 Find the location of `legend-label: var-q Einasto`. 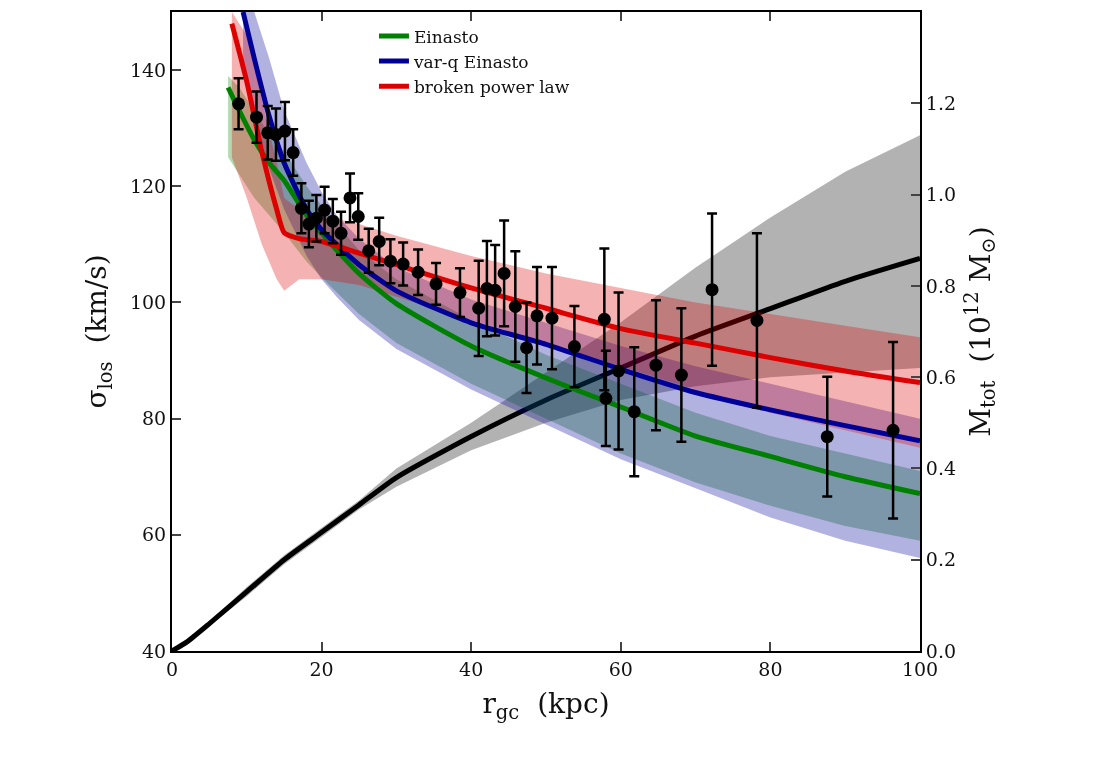

legend-label: var-q Einasto is located at coordinates (470, 61).